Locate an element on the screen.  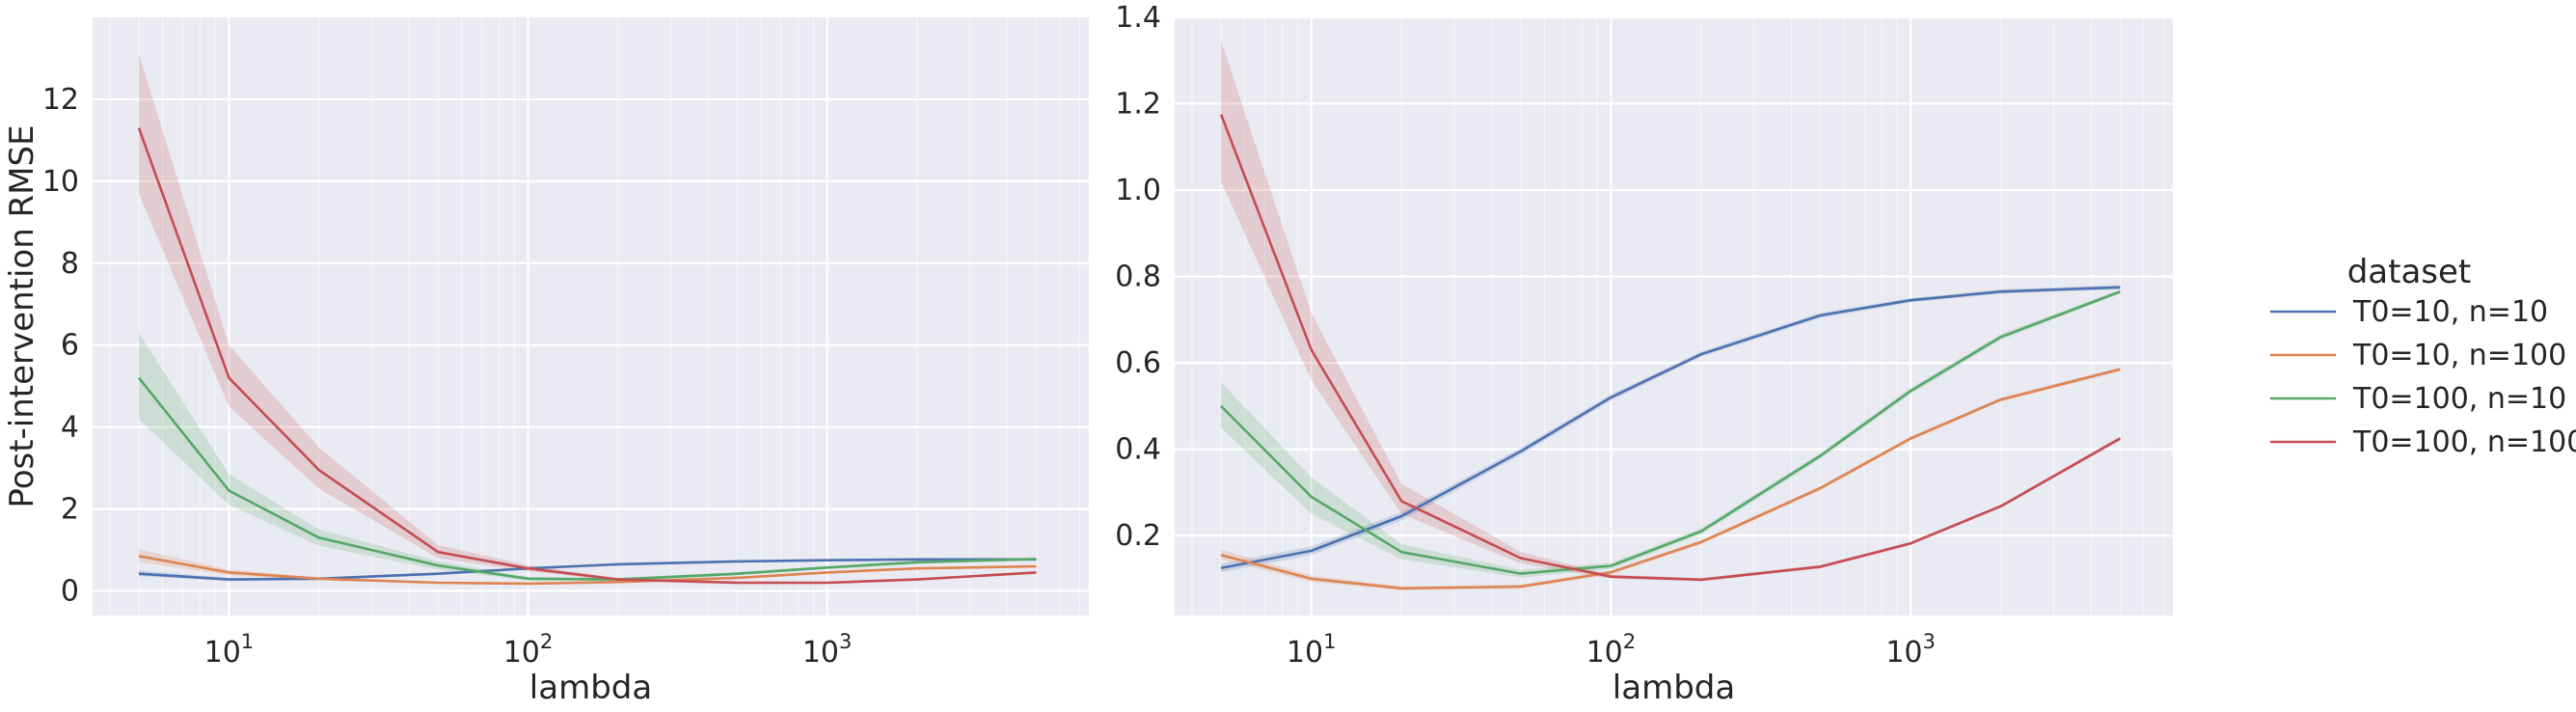
y-tick-label: 6 is located at coordinates (70, 346).